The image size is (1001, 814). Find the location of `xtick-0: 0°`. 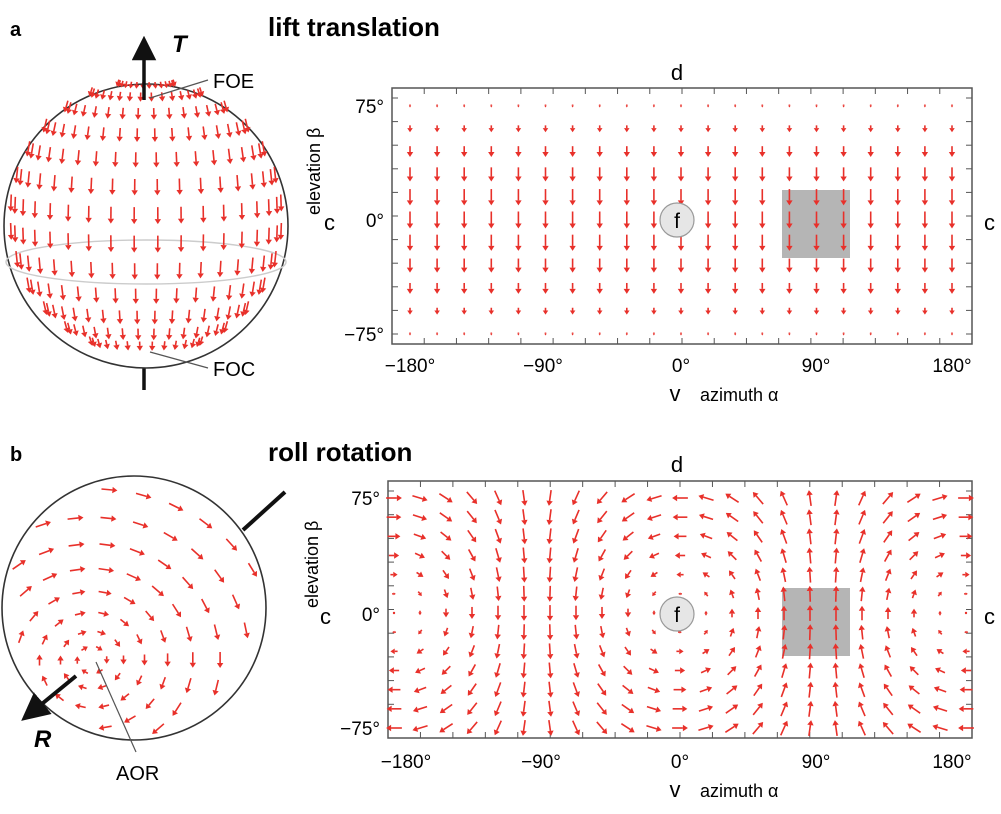

xtick-0: 0° is located at coordinates (680, 762).